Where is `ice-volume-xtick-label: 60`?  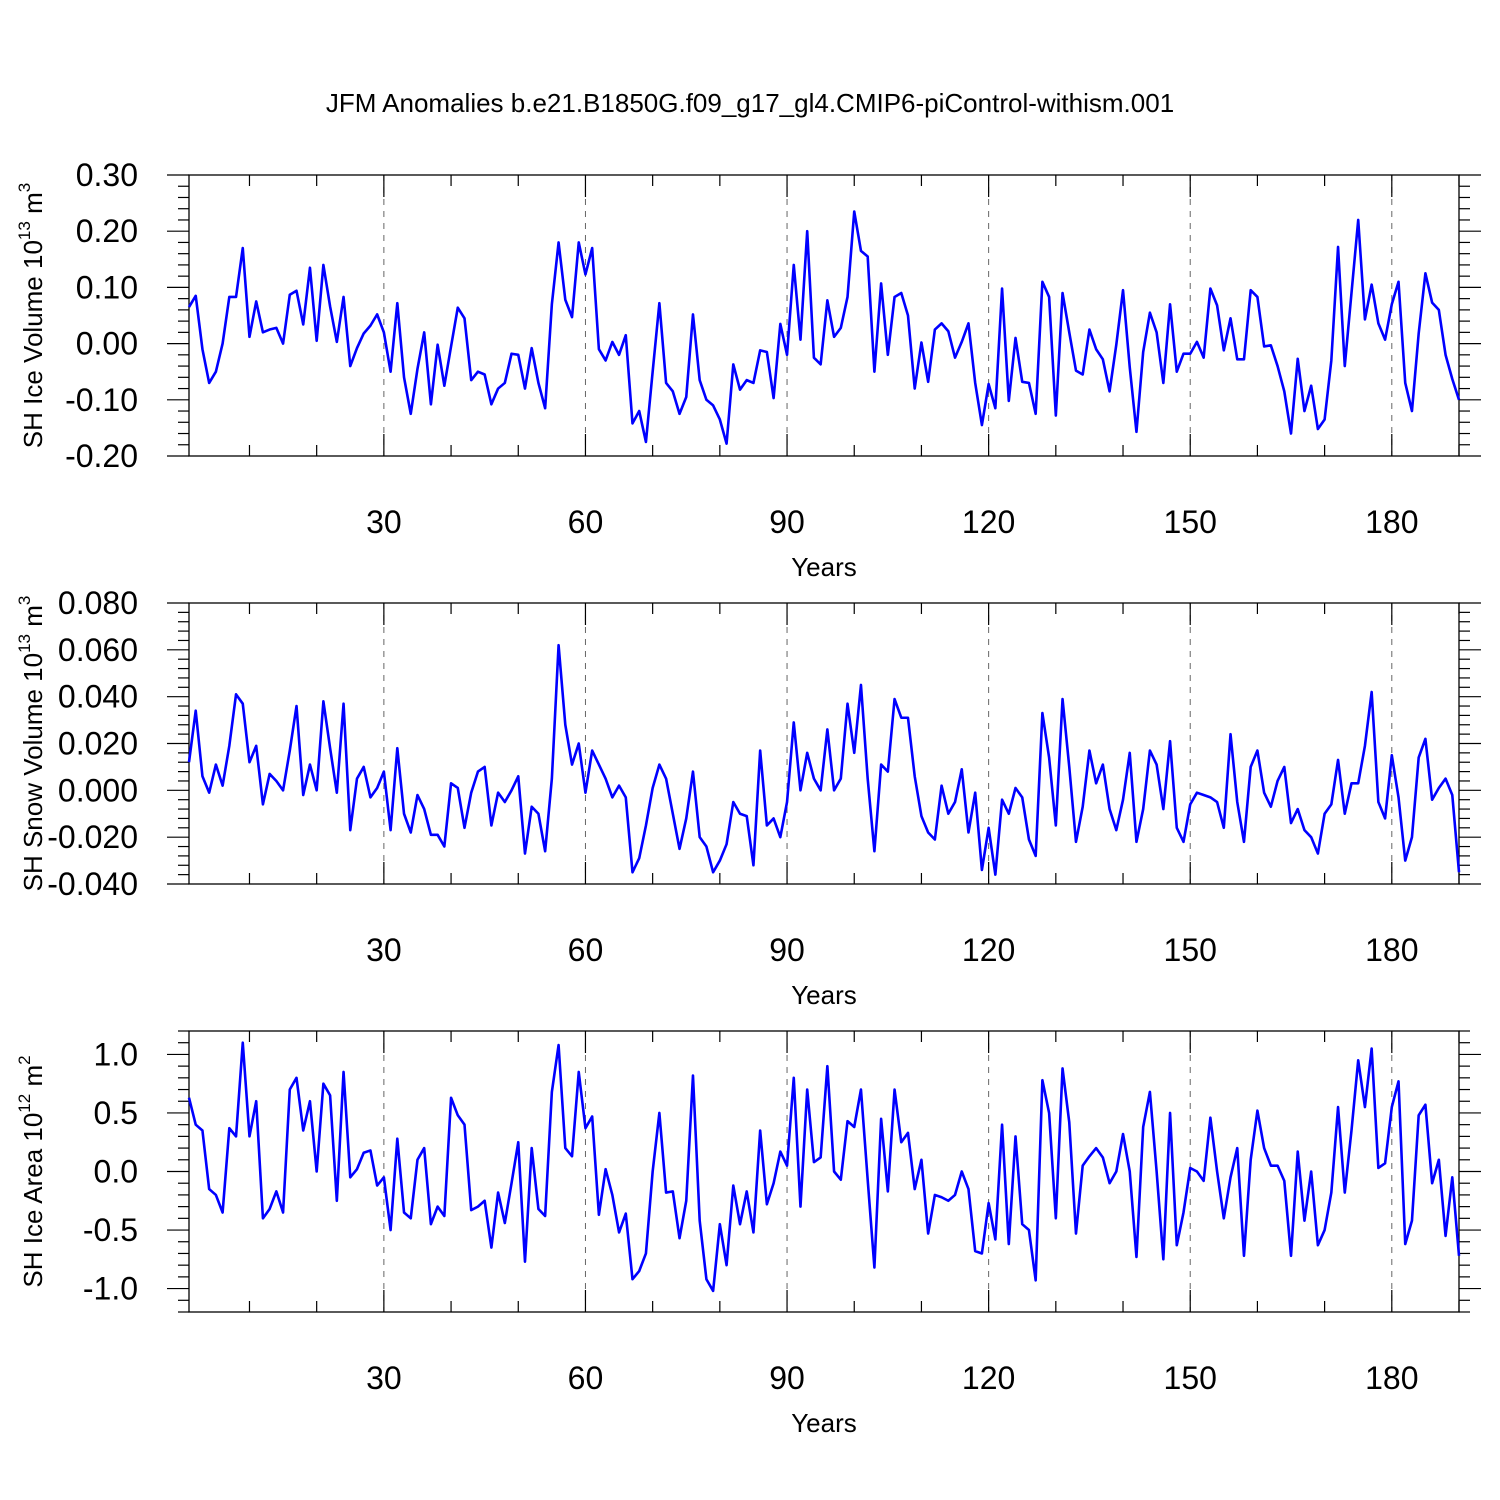
ice-volume-xtick-label: 60 is located at coordinates (586, 522).